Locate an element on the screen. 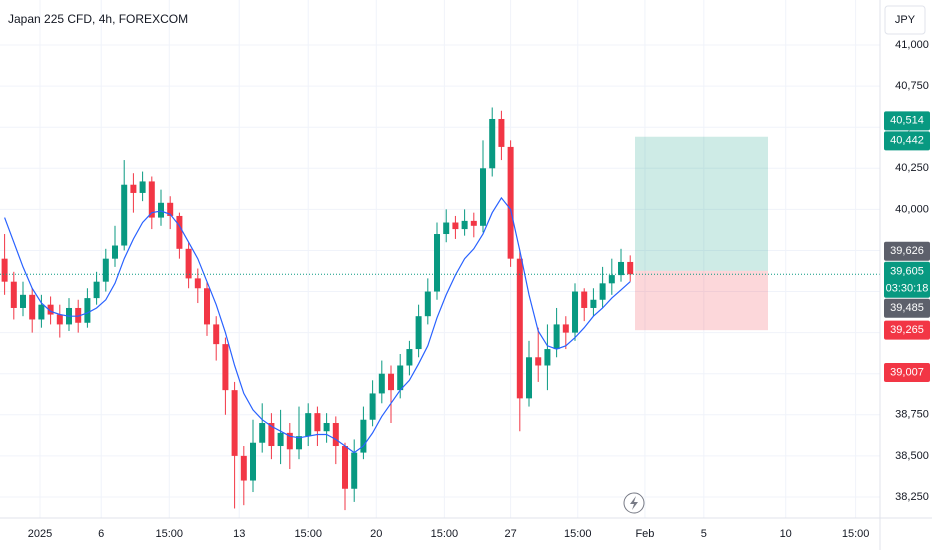 This screenshot has width=932, height=550. event-icon is located at coordinates (634, 503).